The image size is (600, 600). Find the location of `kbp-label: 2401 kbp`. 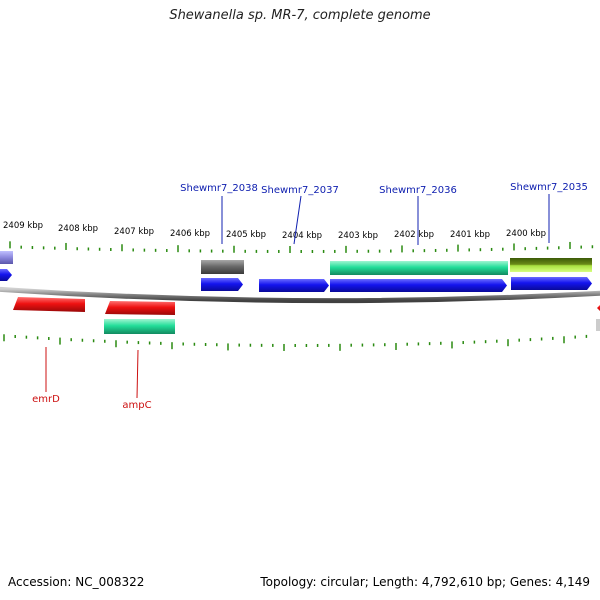

kbp-label: 2401 kbp is located at coordinates (470, 235).